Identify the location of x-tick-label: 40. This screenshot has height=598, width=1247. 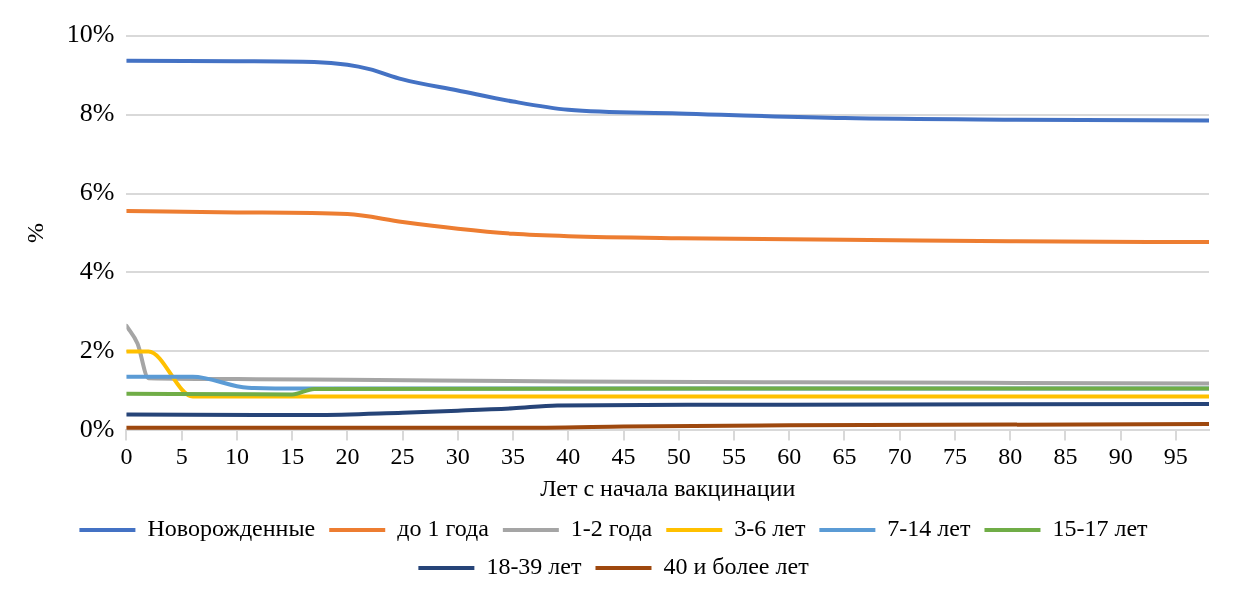
(568, 456).